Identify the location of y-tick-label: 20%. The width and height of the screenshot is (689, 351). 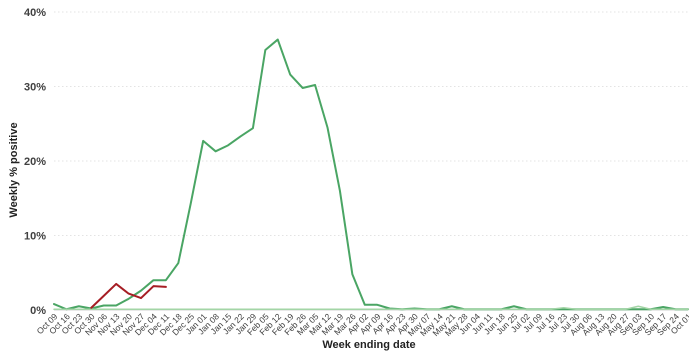
(35, 162).